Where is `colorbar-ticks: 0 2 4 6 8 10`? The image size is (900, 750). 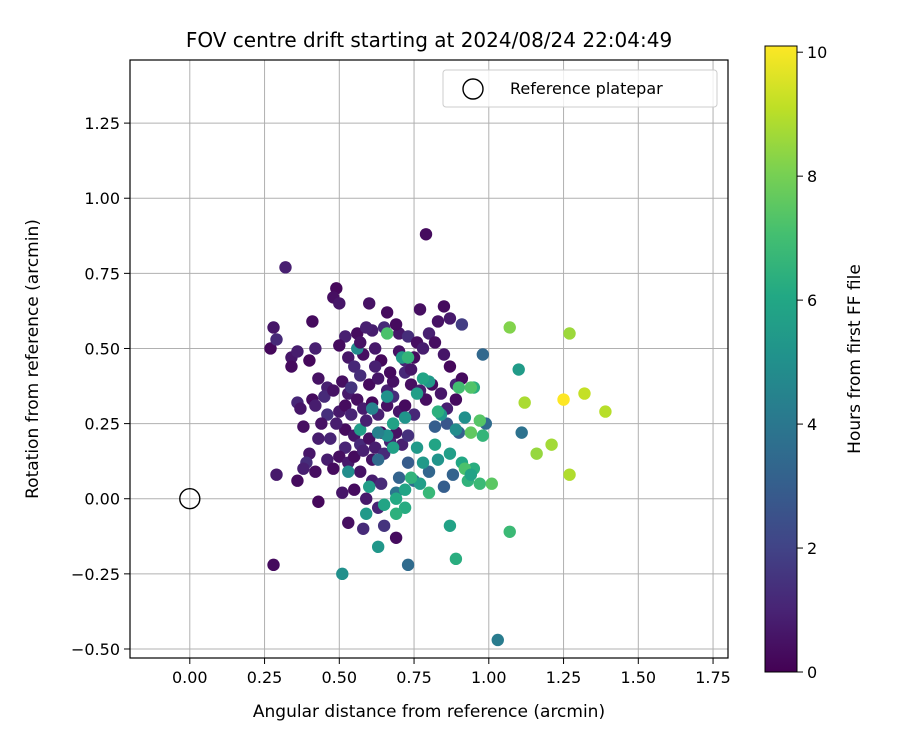
colorbar-ticks: 0 2 4 6 8 10 is located at coordinates (812, 362).